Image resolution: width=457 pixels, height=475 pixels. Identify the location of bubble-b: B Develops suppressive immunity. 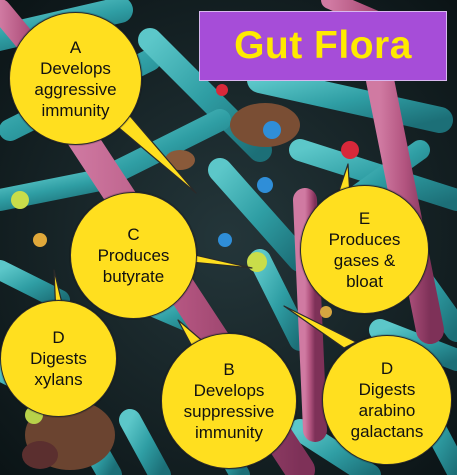
(229, 401).